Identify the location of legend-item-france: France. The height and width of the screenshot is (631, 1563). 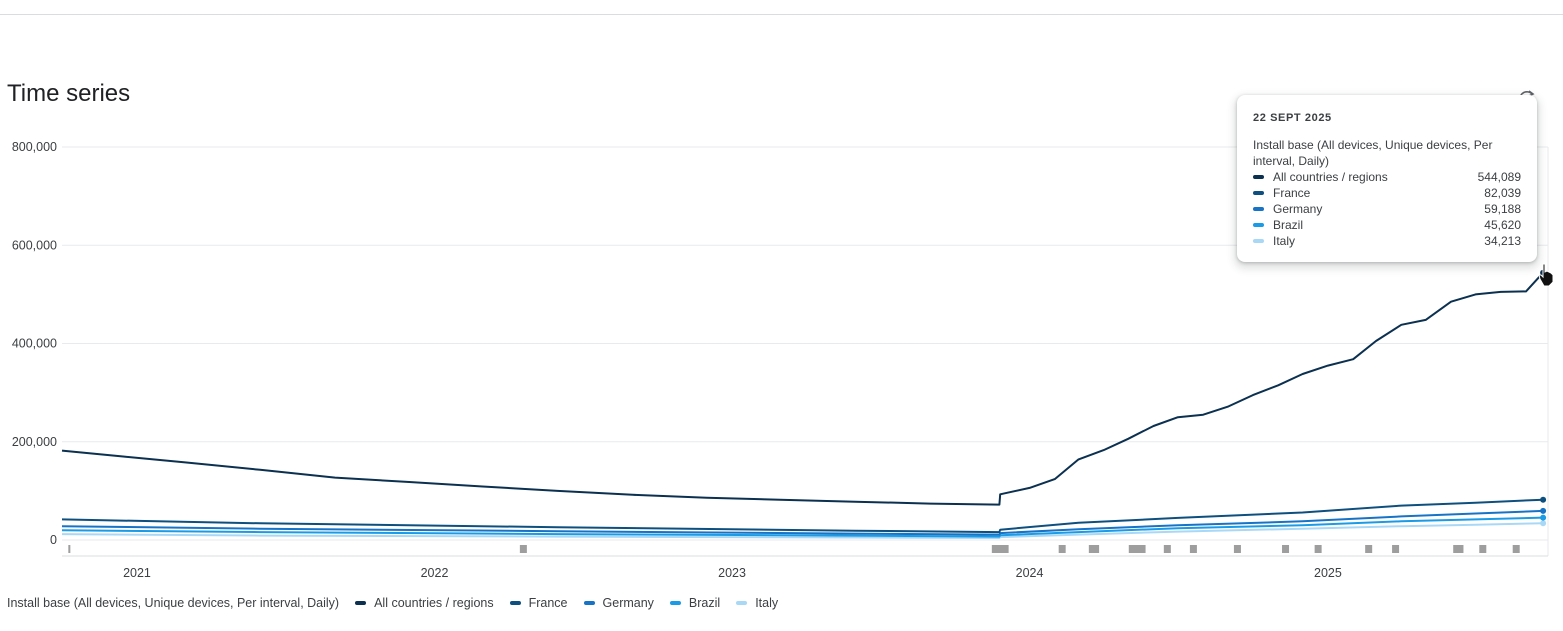
(538, 603).